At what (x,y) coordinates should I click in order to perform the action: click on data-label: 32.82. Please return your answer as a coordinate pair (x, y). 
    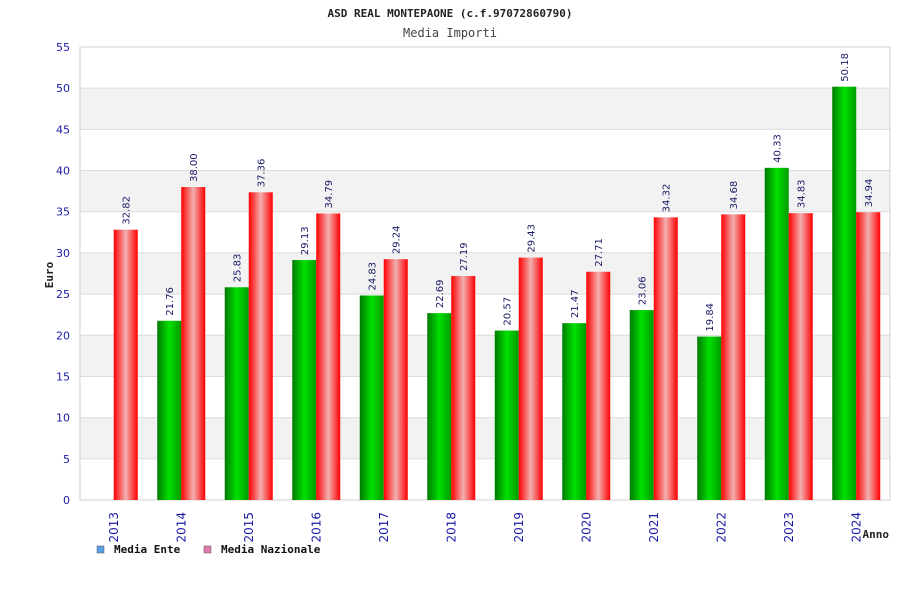
    Looking at the image, I should click on (127, 210).